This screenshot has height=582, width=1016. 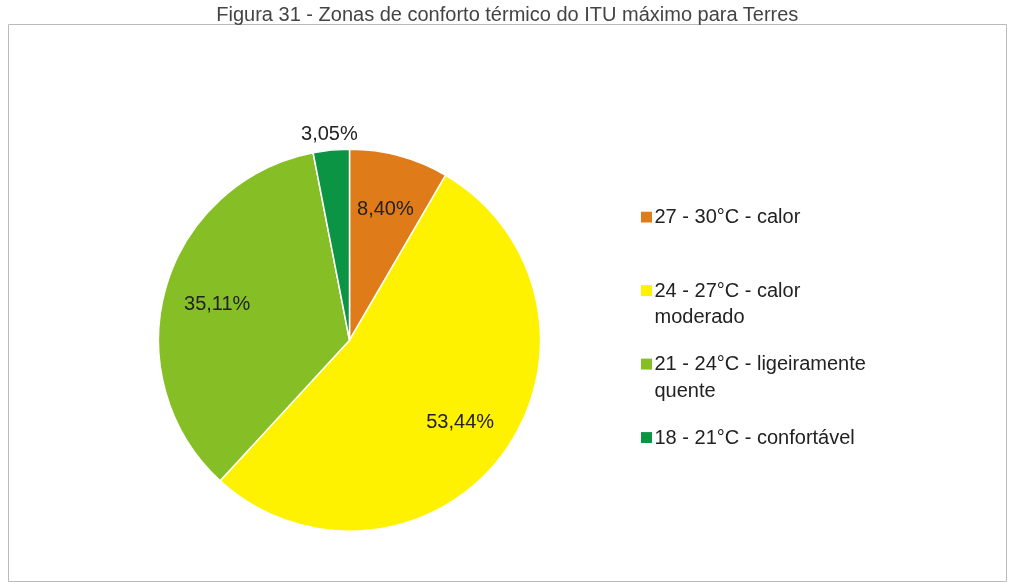 What do you see at coordinates (460, 421) in the screenshot?
I see `data-label: 53,44%` at bounding box center [460, 421].